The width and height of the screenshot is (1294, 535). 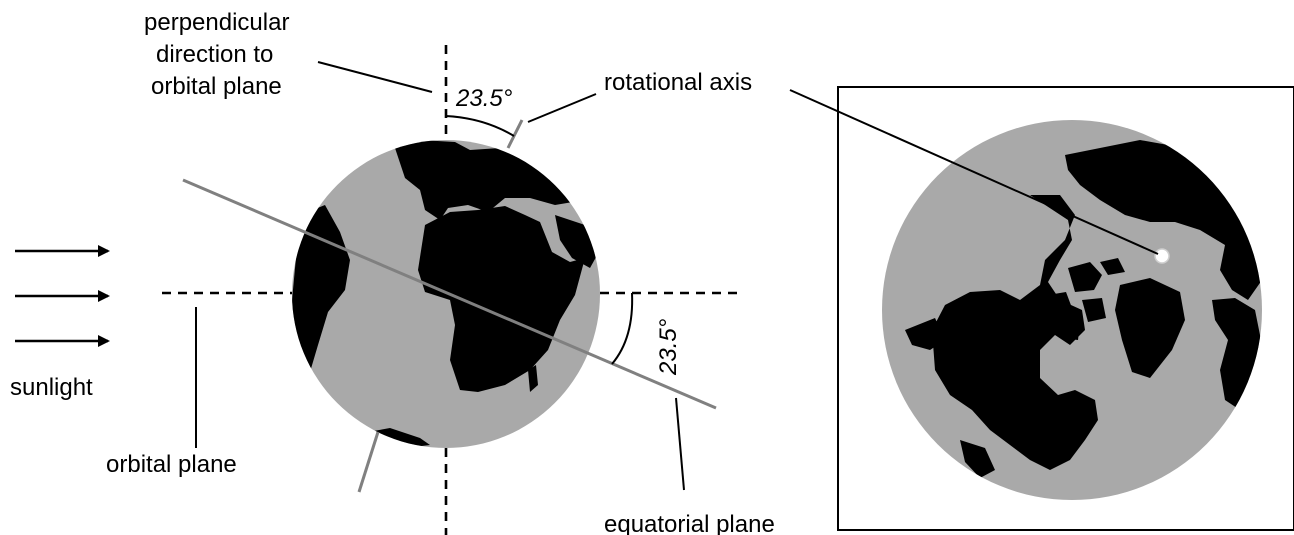 What do you see at coordinates (680, 444) in the screenshot?
I see `equatorial-plane-leader` at bounding box center [680, 444].